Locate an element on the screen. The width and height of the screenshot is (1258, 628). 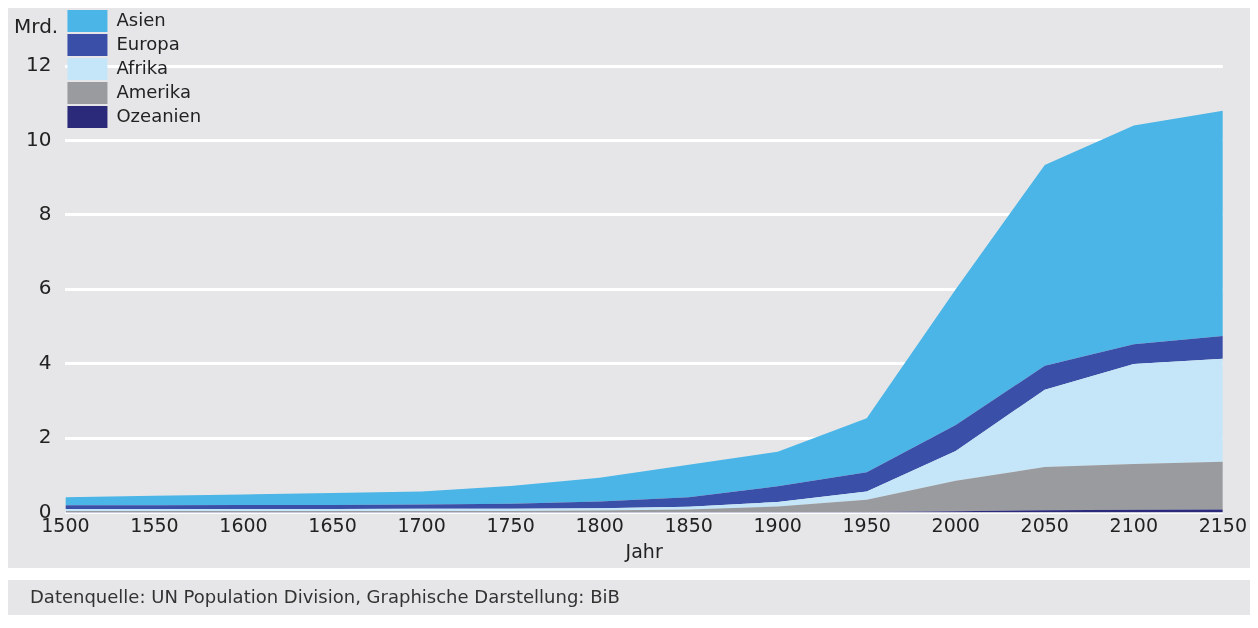
legend-label: Ozeanien is located at coordinates (159, 115).